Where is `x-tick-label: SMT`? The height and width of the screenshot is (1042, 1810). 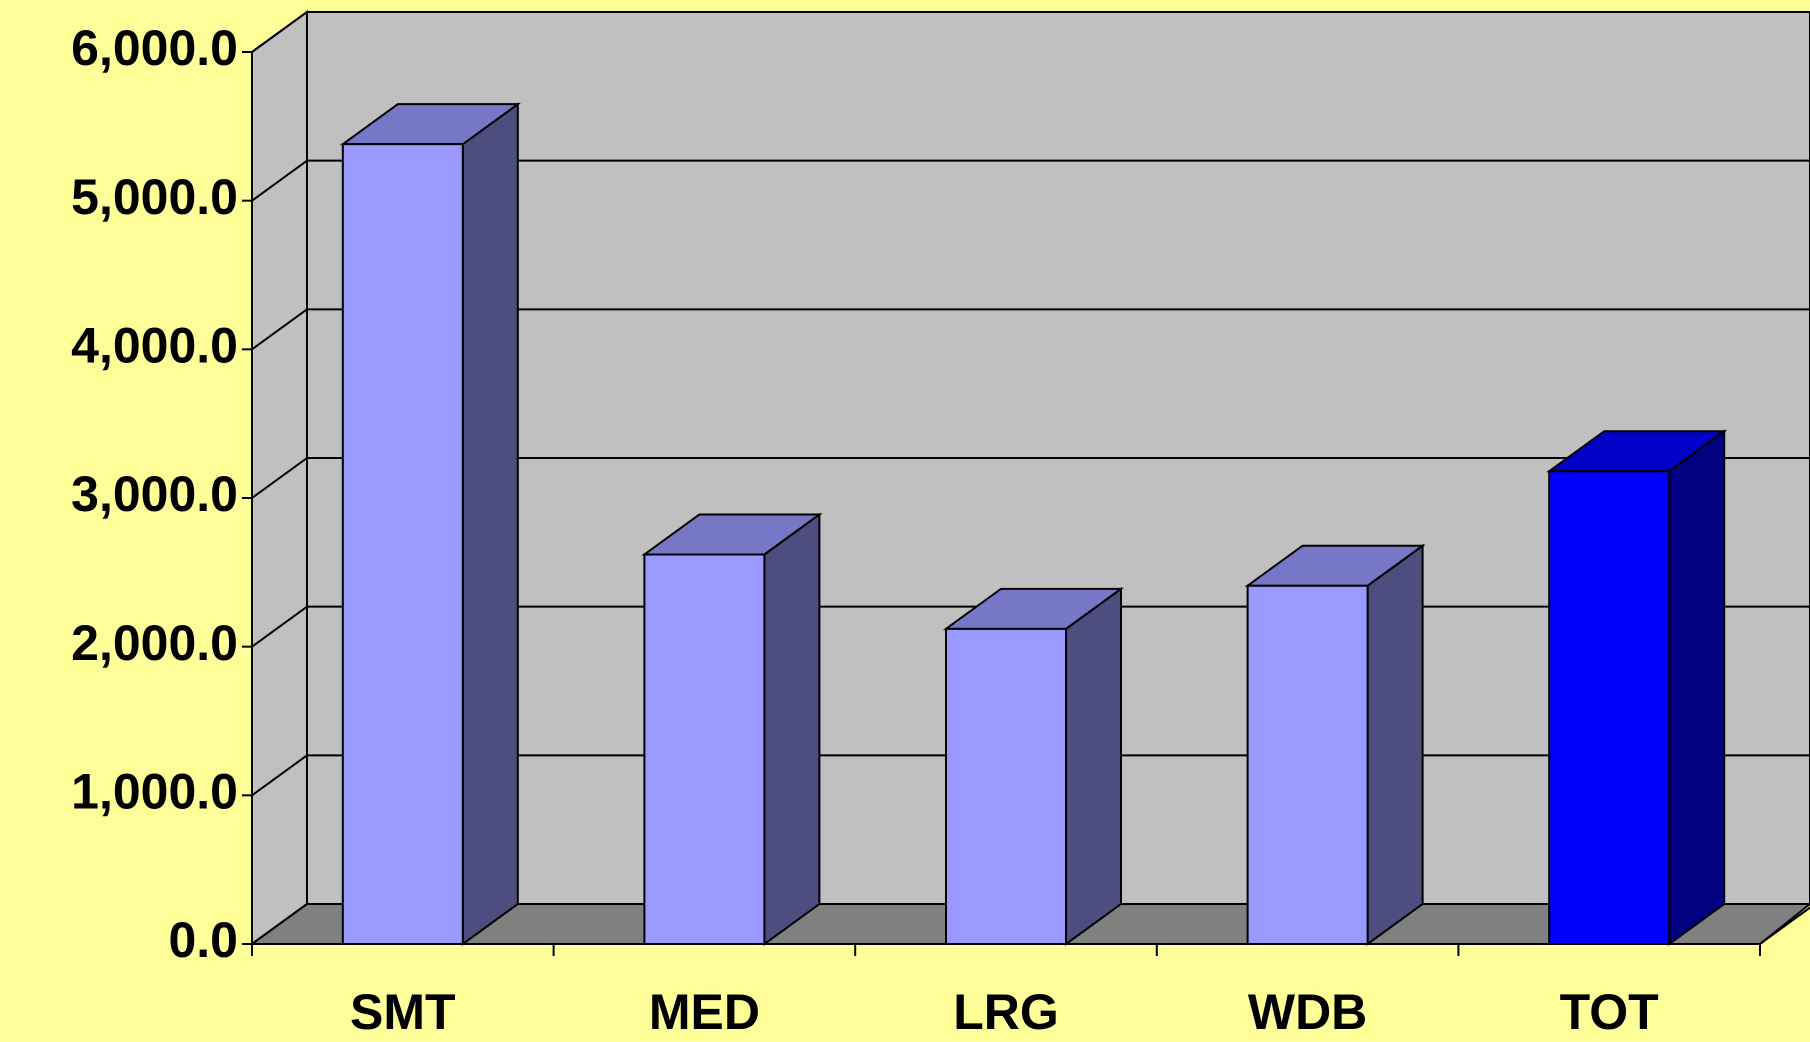 x-tick-label: SMT is located at coordinates (403, 1012).